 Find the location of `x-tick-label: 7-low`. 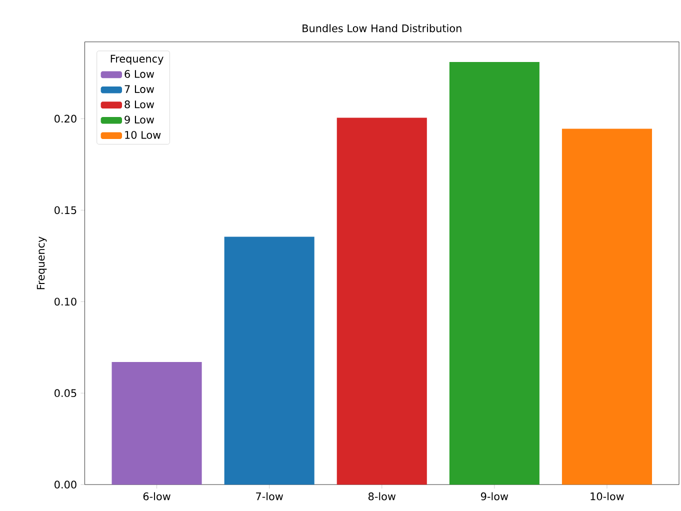

x-tick-label: 7-low is located at coordinates (269, 496).